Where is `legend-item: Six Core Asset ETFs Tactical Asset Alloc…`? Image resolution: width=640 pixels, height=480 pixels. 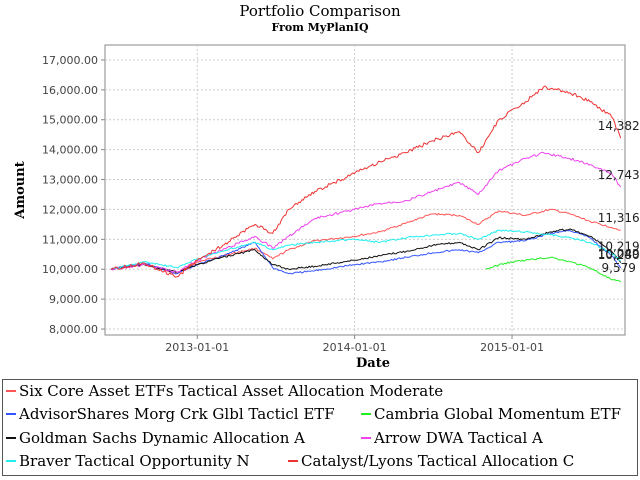 legend-item: Six Core Asset ETFs Tactical Asset Alloc… is located at coordinates (224, 391).